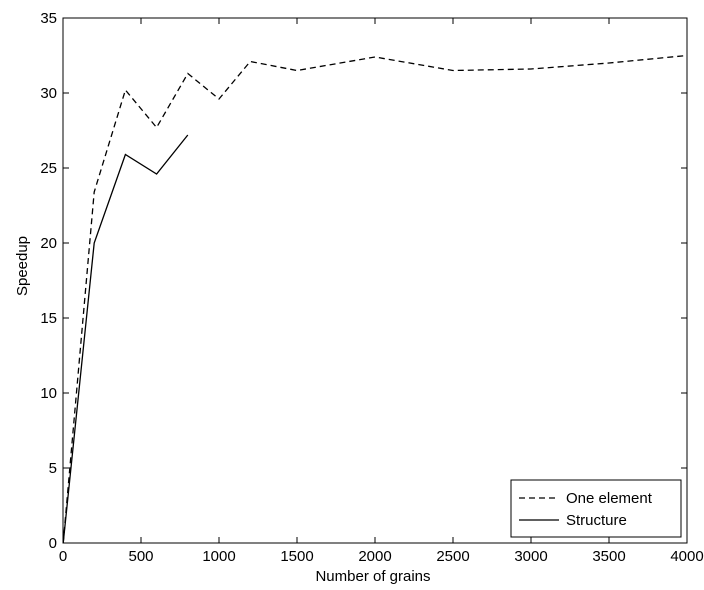 The height and width of the screenshot is (590, 704). I want to click on series-line-structure, so click(125, 339).